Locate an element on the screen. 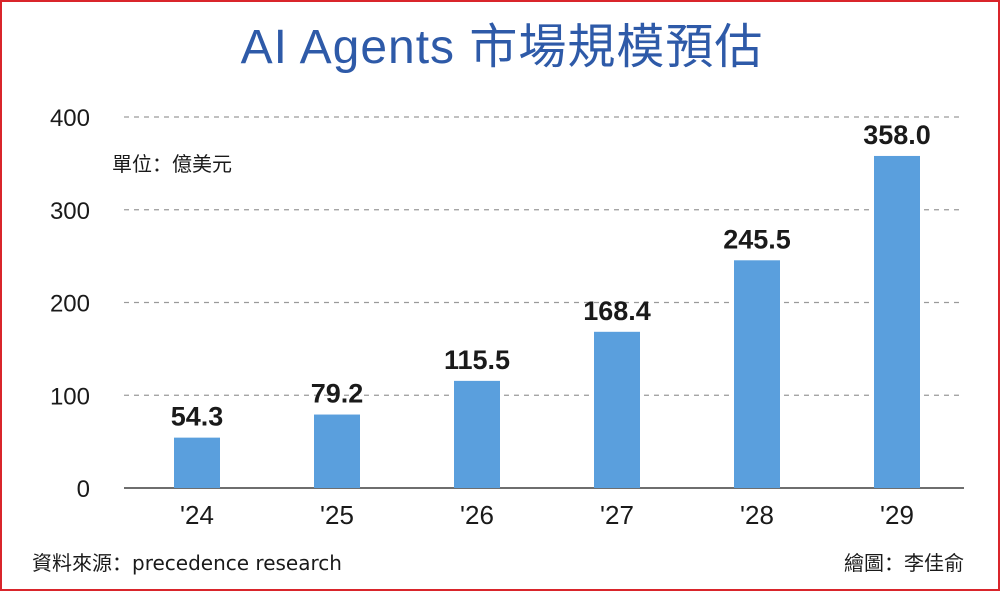 The height and width of the screenshot is (591, 1000). data-label: 168.4 is located at coordinates (617, 311).